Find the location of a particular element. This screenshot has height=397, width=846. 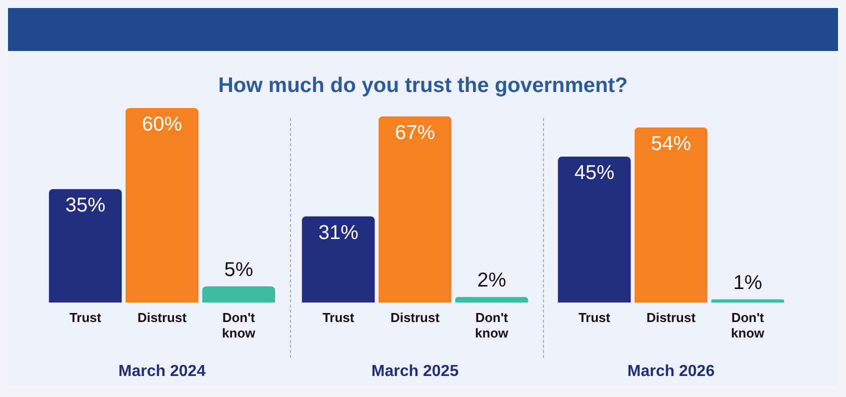

data-label: 54% is located at coordinates (671, 143).